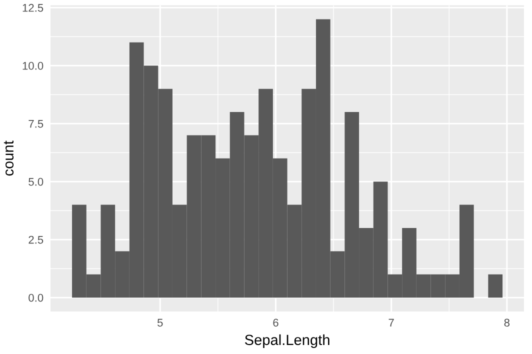 The width and height of the screenshot is (532, 354). I want to click on y-tick-label: 7.5, so click(36, 124).